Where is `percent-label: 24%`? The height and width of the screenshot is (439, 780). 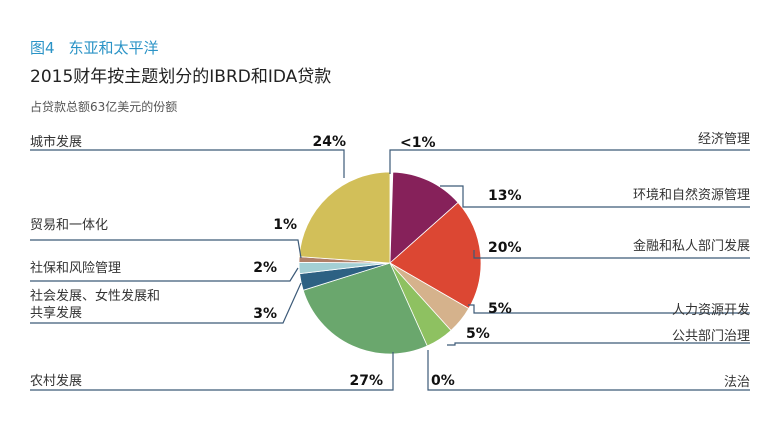 percent-label: 24% is located at coordinates (329, 142).